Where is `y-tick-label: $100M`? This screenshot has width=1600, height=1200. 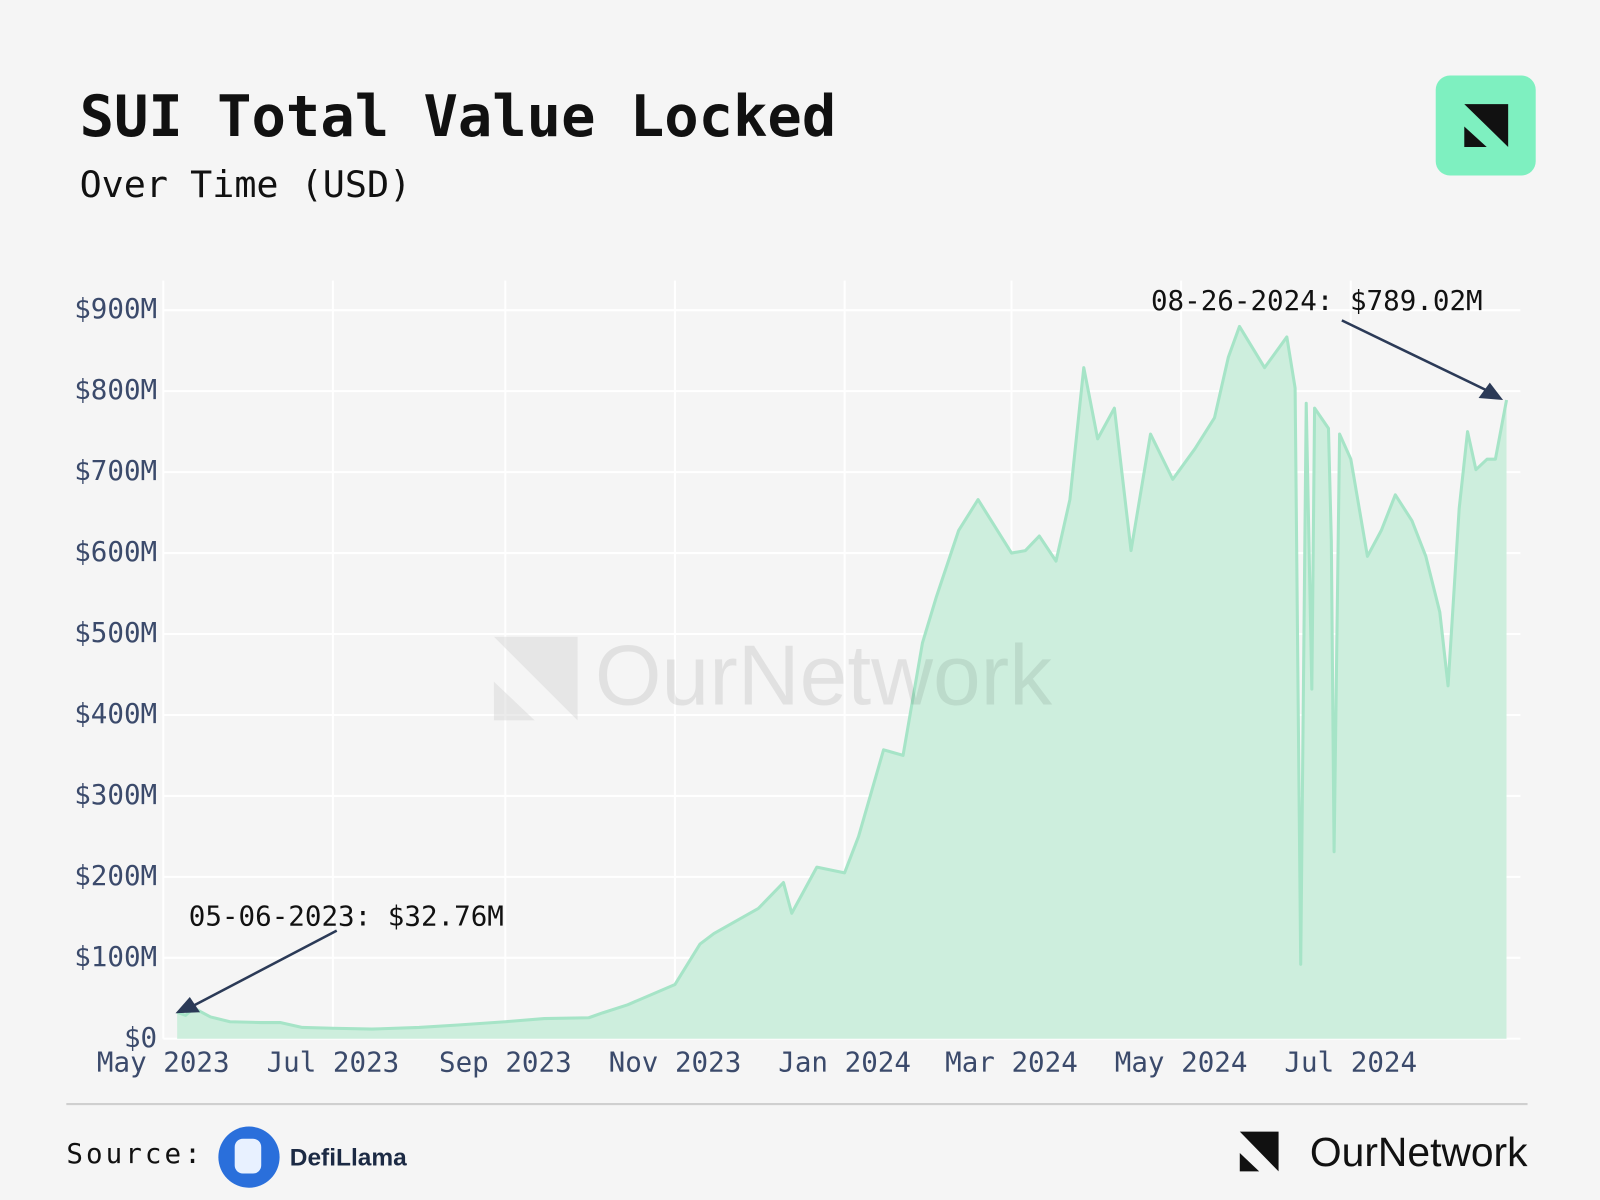 y-tick-label: $100M is located at coordinates (115, 957).